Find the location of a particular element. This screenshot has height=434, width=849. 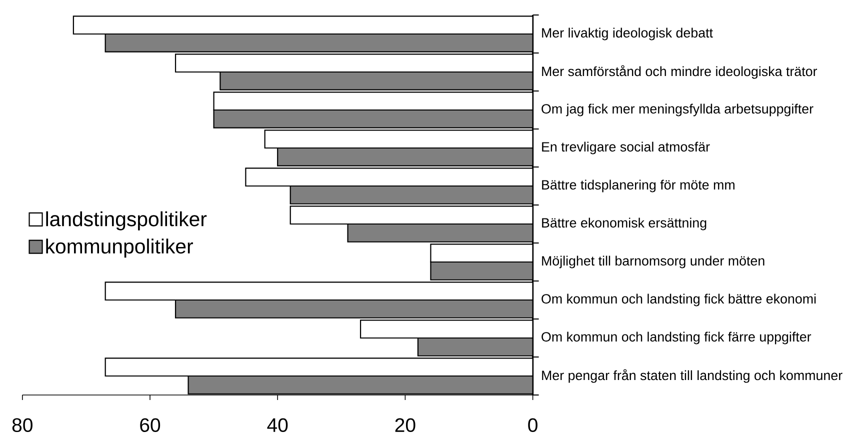

y-tick-label: Mer pengar från staten till landsting och kommuner is located at coordinates (692, 376).